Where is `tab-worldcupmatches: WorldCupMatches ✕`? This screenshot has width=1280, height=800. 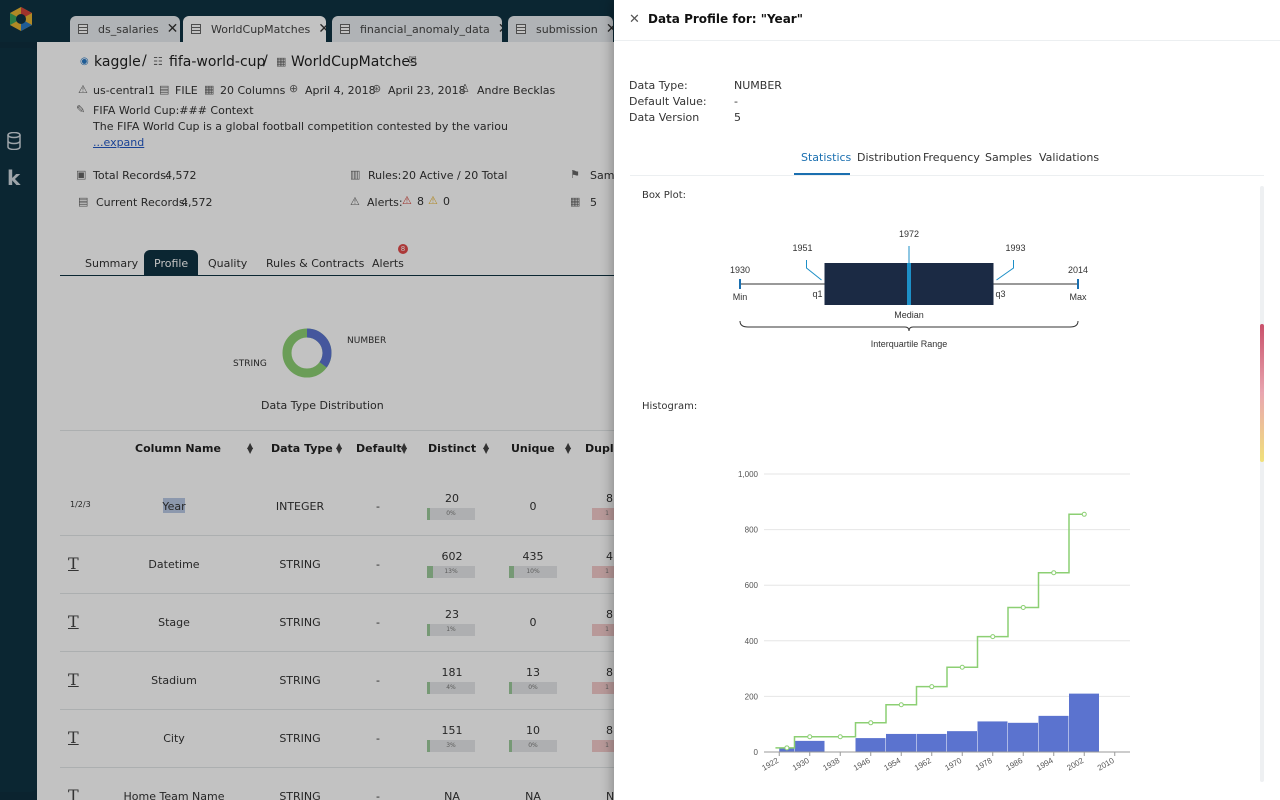 tab-worldcupmatches: WorldCupMatches ✕ is located at coordinates (254, 29).